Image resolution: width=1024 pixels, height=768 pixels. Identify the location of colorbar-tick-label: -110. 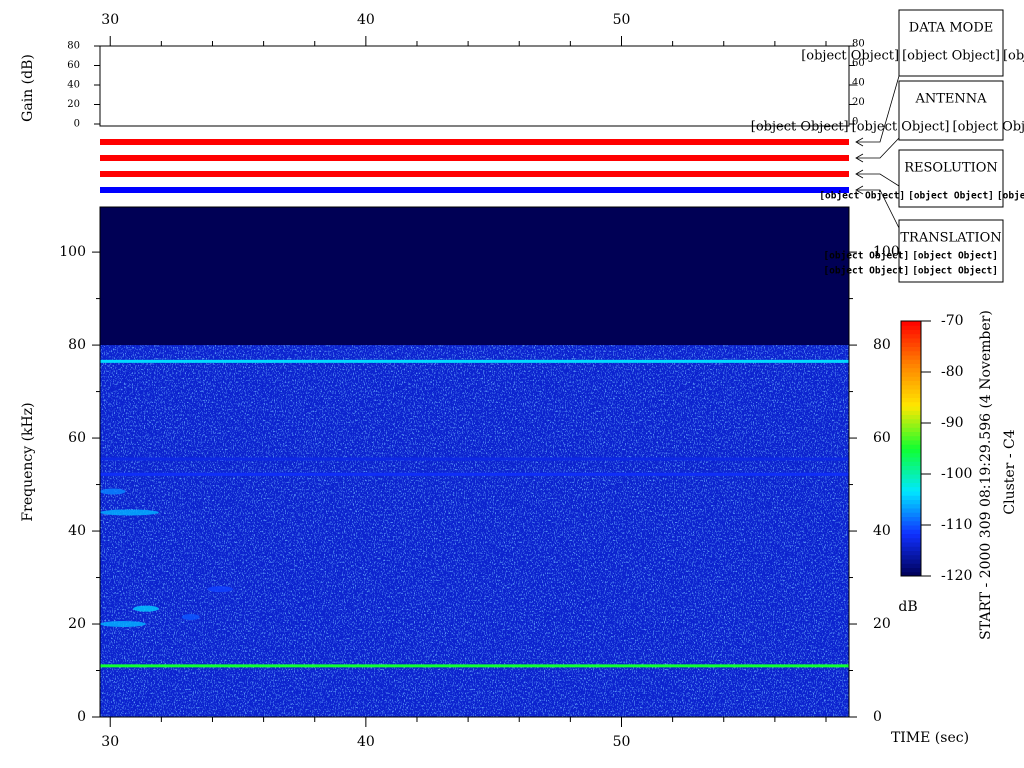
(956, 525).